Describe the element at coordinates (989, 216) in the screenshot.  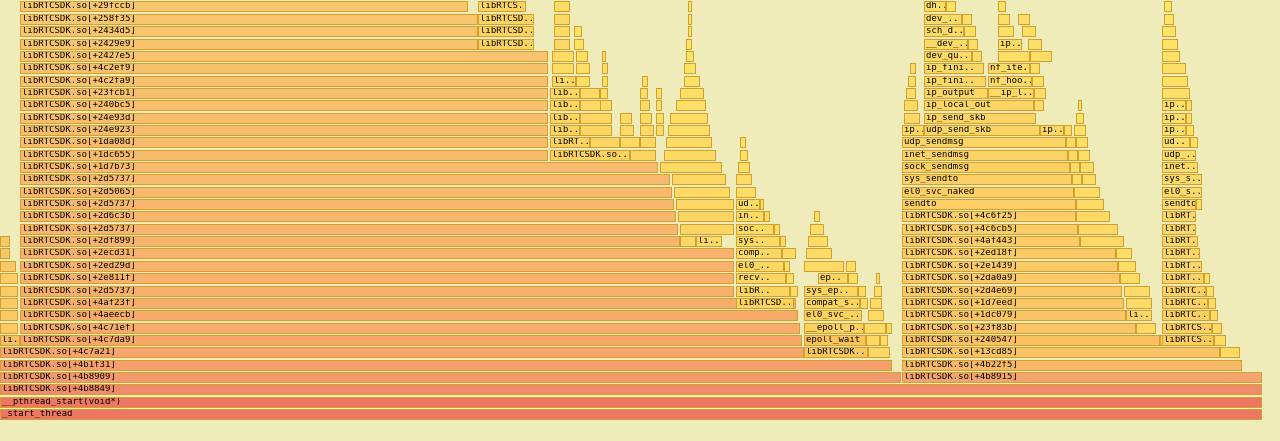
I see `stack-frame: libRTCSDK.so[+4c6f25]` at that location.